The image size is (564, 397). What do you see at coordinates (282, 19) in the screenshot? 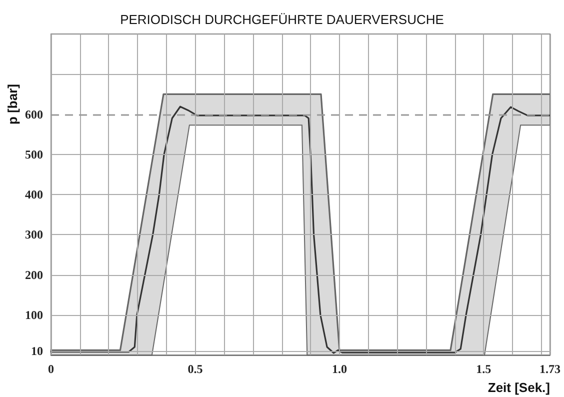
I see `chart-title: PERIODISCH DURCHGEFÜHRTE DAUERVERSUCHE` at bounding box center [282, 19].